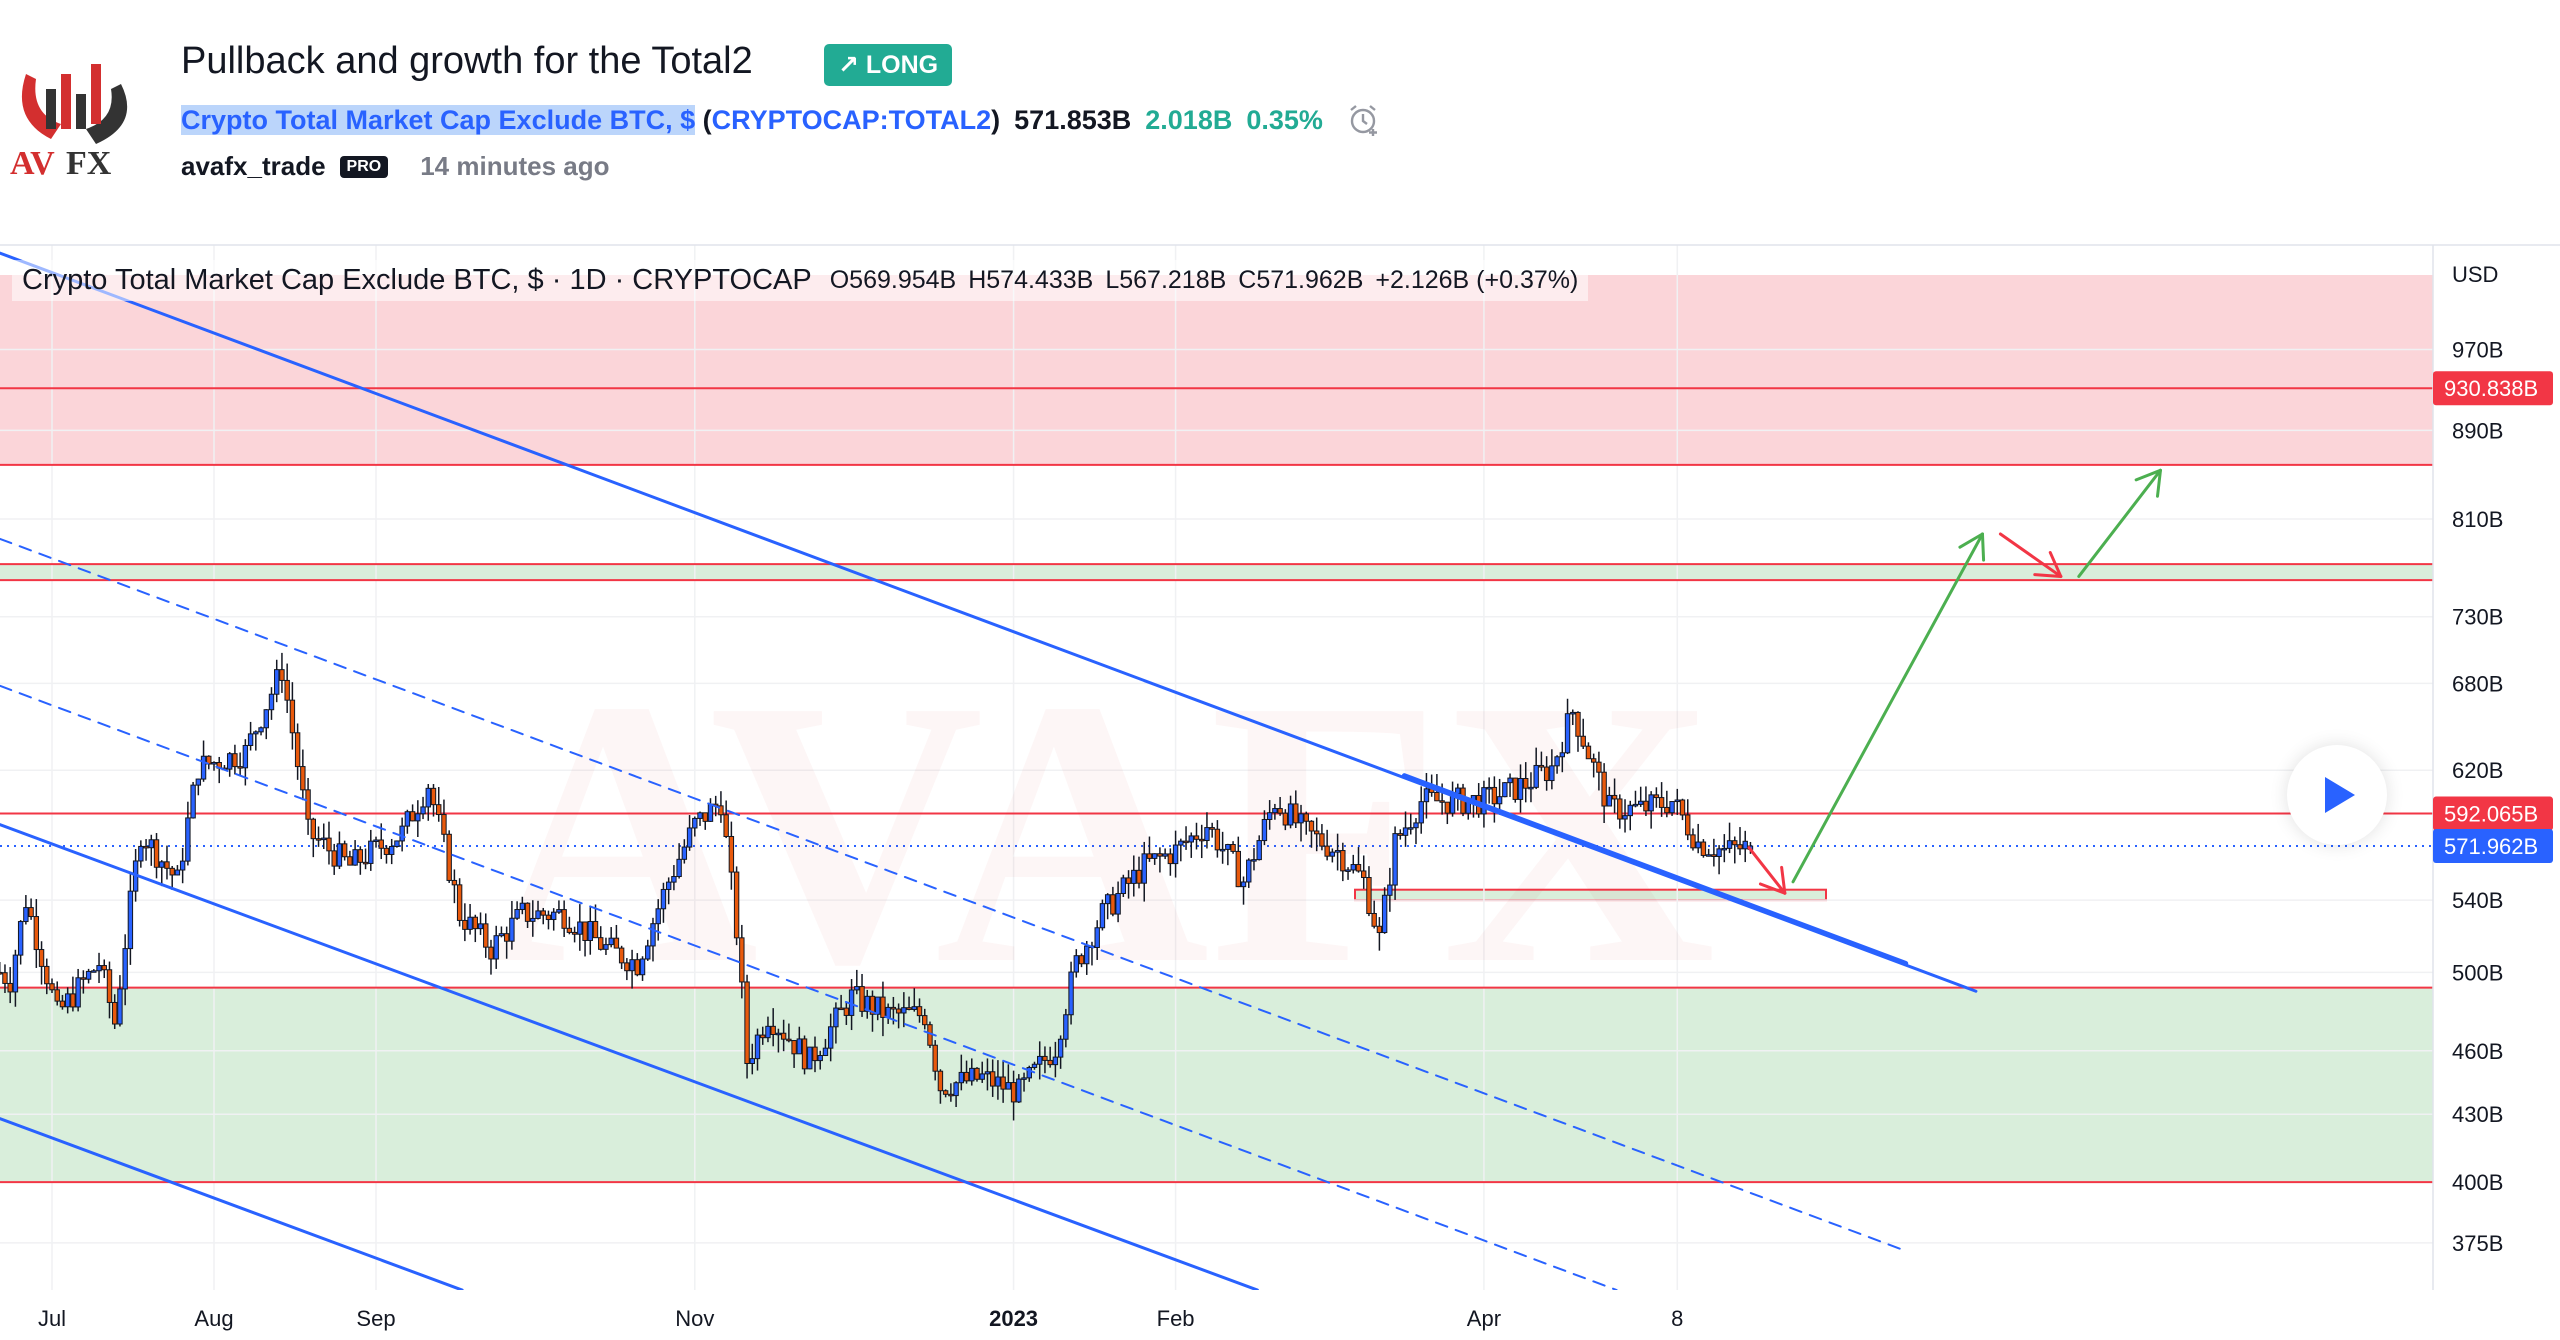 The width and height of the screenshot is (2560, 1340). I want to click on author-logo: AV FX, so click(76, 113).